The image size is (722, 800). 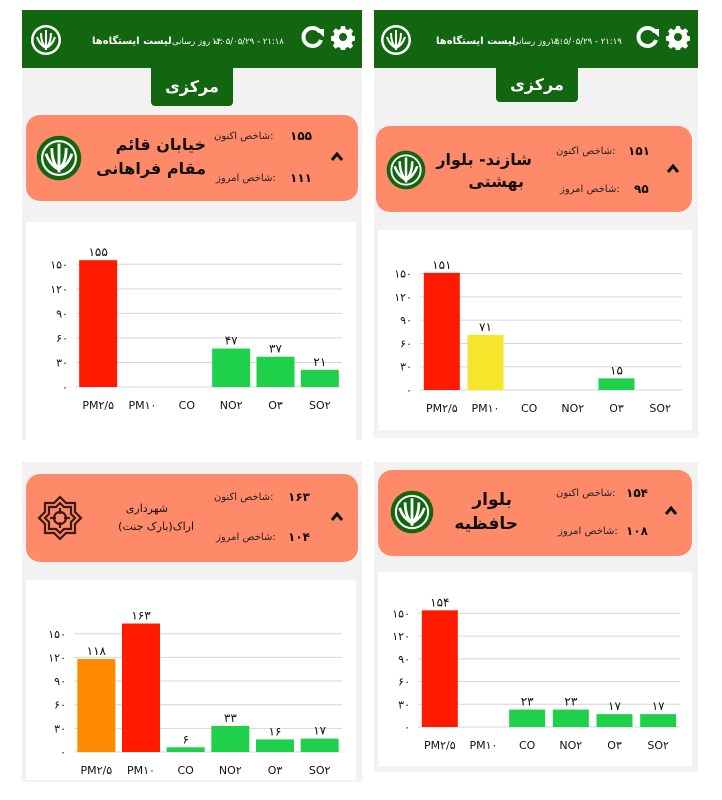 I want to click on update-datetime: ۱۴۰۵/۰۵/۲۹ - ۲۱:۱۸, so click(x=248, y=42).